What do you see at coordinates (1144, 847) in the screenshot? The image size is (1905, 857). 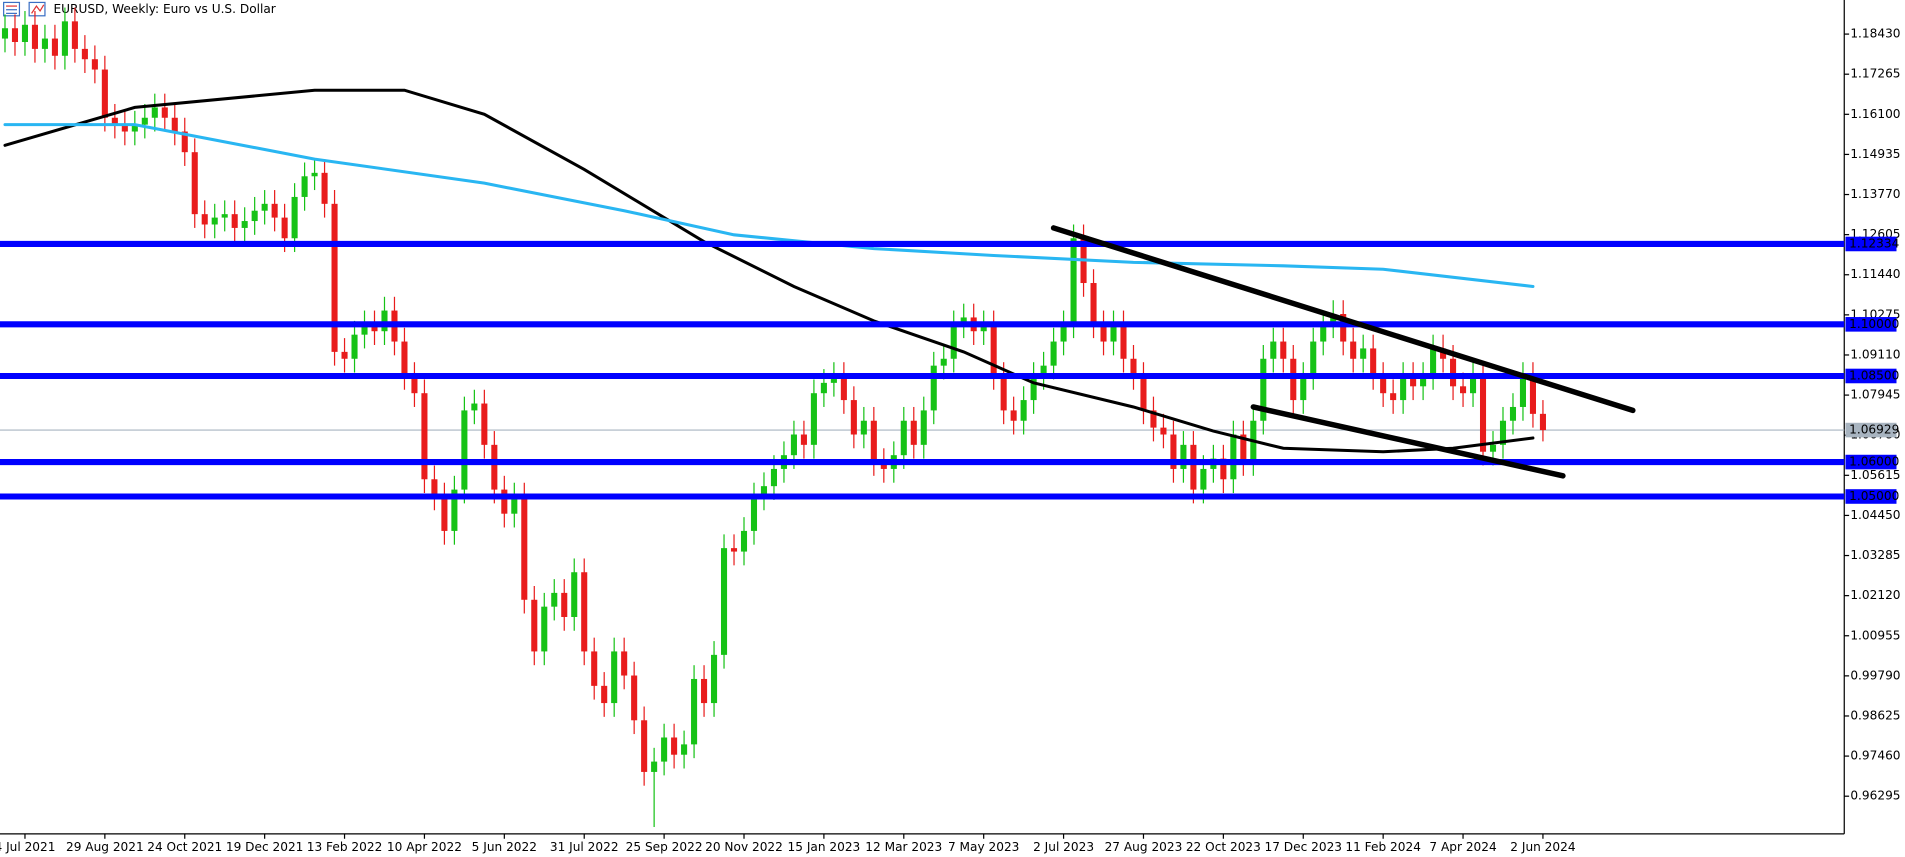 I see `x-tick-label: 27 Aug 2023` at bounding box center [1144, 847].